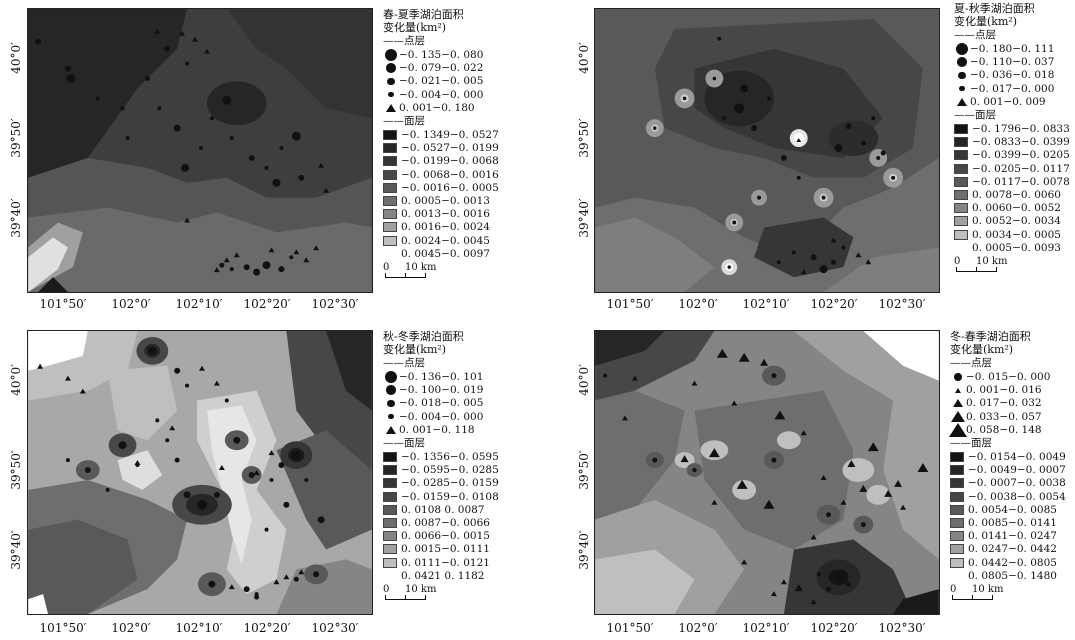  Describe the element at coordinates (1012, 510) in the screenshot. I see `legend-class-label: 0. 0054−0. 0085` at that location.